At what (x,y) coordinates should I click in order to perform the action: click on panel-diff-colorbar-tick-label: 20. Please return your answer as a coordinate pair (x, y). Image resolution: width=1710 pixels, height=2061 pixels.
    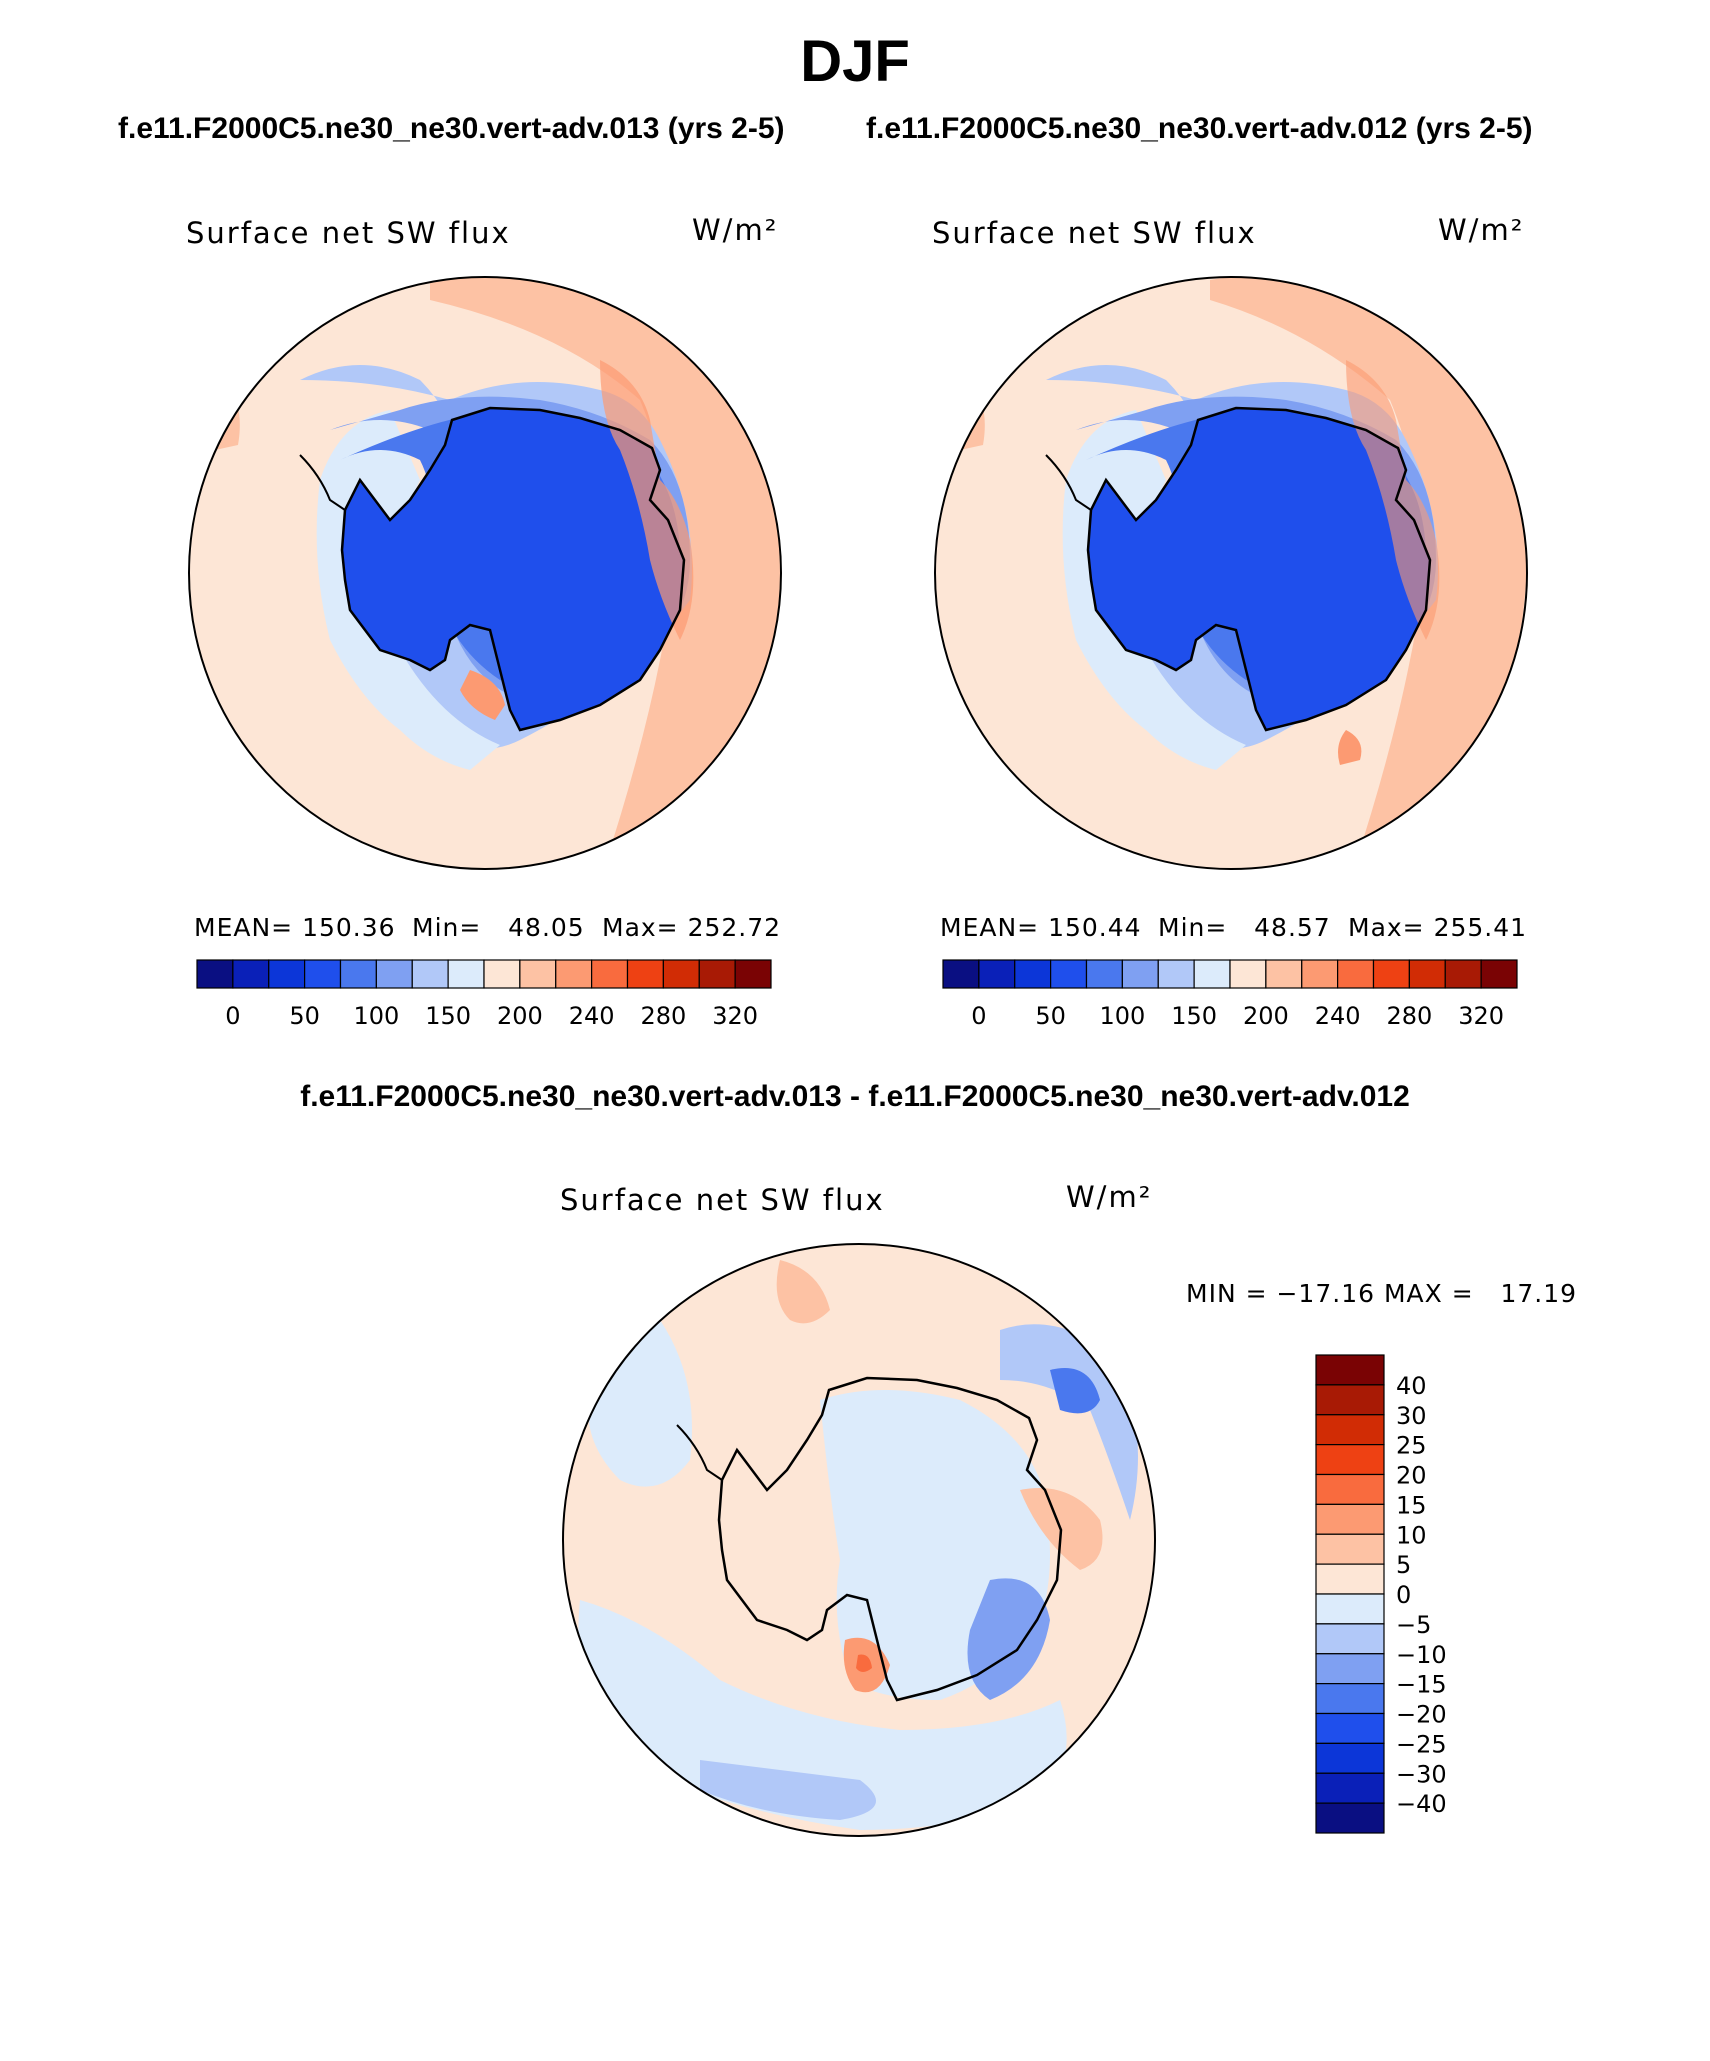
    Looking at the image, I should click on (1411, 1476).